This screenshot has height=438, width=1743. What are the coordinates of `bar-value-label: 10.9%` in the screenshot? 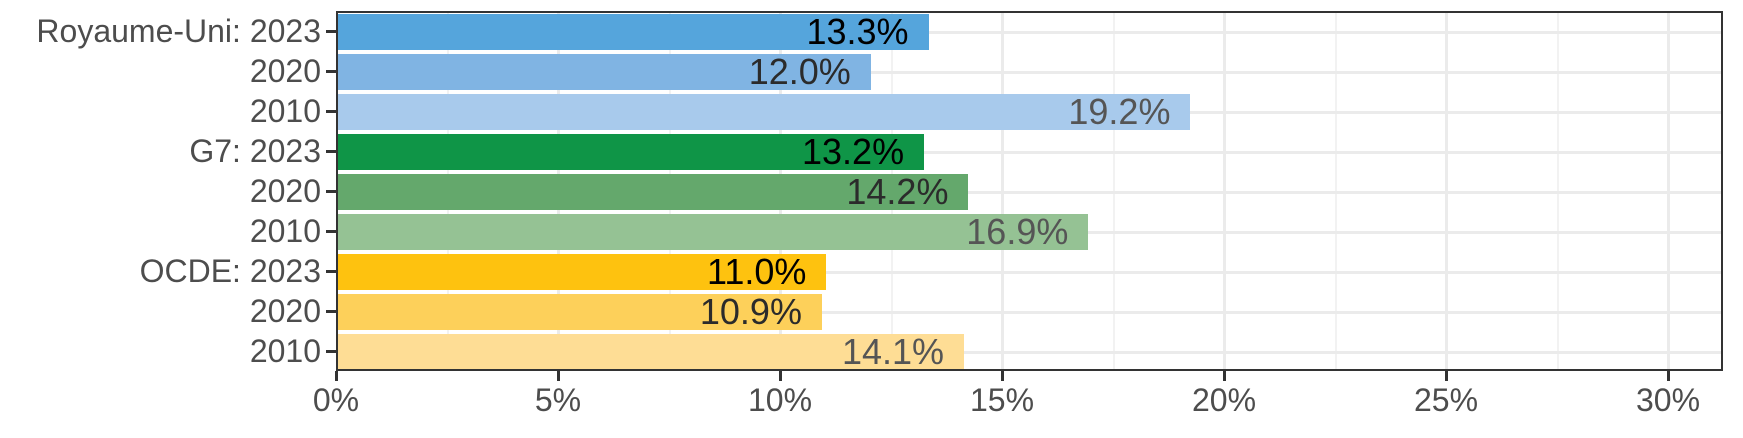 It's located at (750, 311).